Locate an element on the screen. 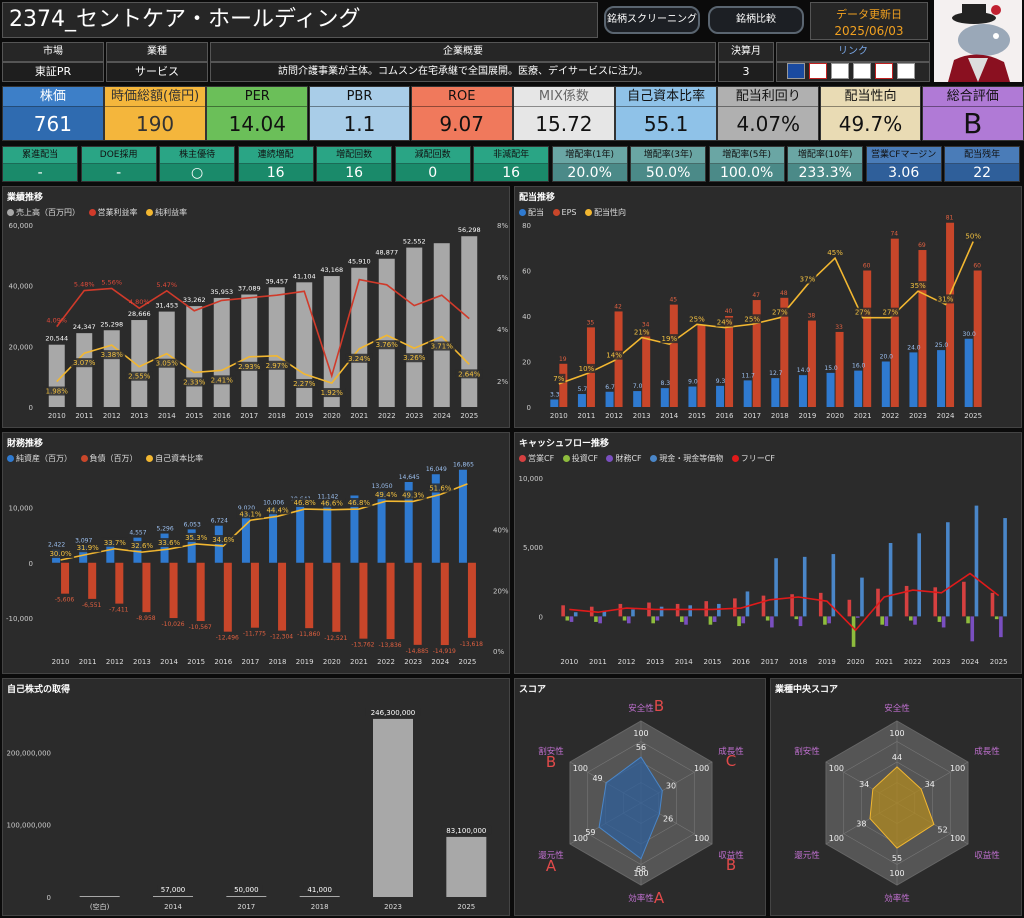 The image size is (1024, 918). eps-label: 69 is located at coordinates (922, 245).